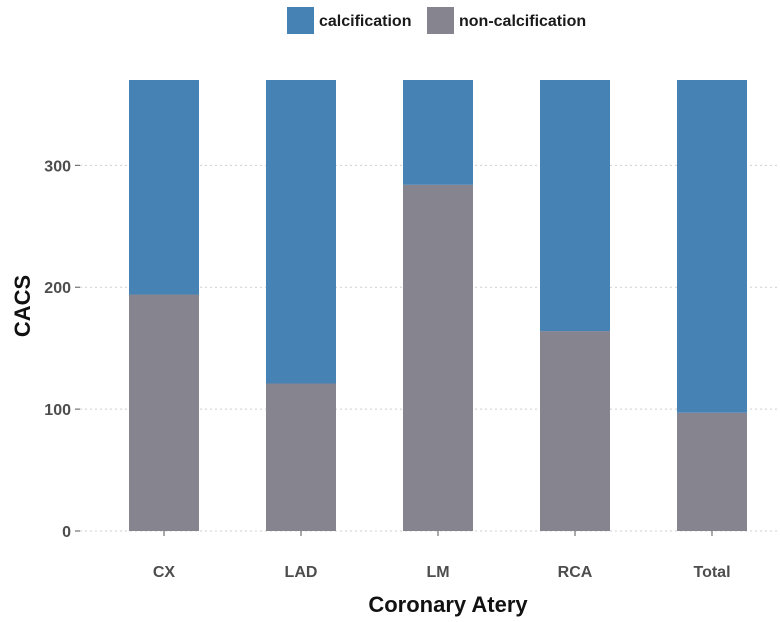  Describe the element at coordinates (164, 572) in the screenshot. I see `x-tick-label-cx: CX` at that location.